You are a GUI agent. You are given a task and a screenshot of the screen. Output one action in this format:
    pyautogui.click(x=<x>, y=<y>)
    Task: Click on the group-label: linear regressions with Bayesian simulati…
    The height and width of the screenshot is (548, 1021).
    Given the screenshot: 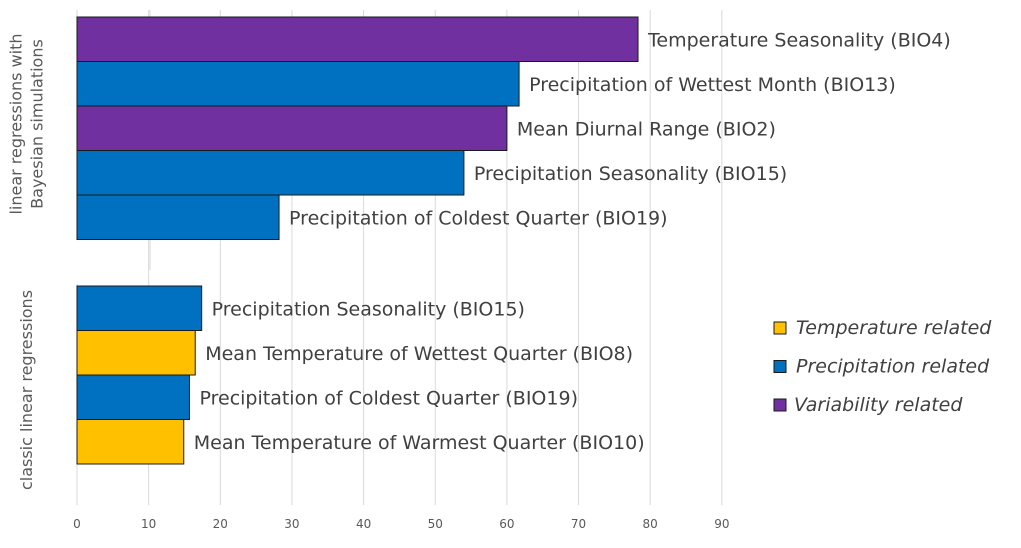 What is the action you would take?
    pyautogui.click(x=27, y=123)
    